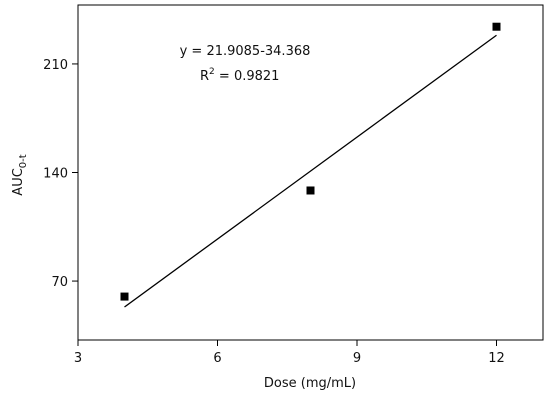  I want to click on annotation-text: = 0.9821, so click(247, 76).